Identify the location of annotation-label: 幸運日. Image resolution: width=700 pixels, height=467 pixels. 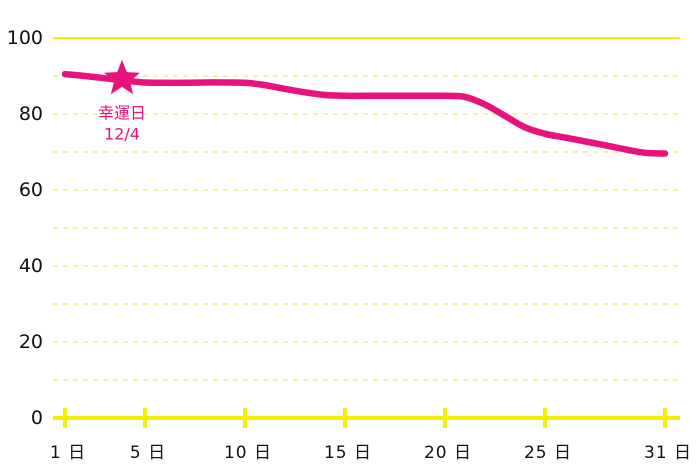
(122, 113).